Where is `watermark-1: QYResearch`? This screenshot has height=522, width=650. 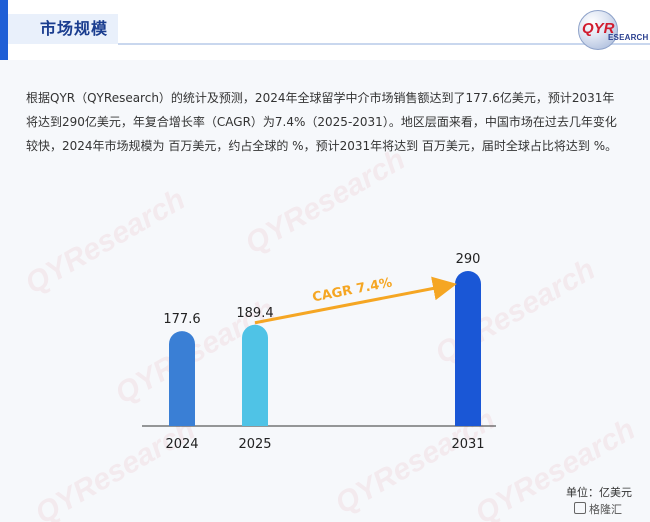 watermark-1: QYResearch is located at coordinates (325, 202).